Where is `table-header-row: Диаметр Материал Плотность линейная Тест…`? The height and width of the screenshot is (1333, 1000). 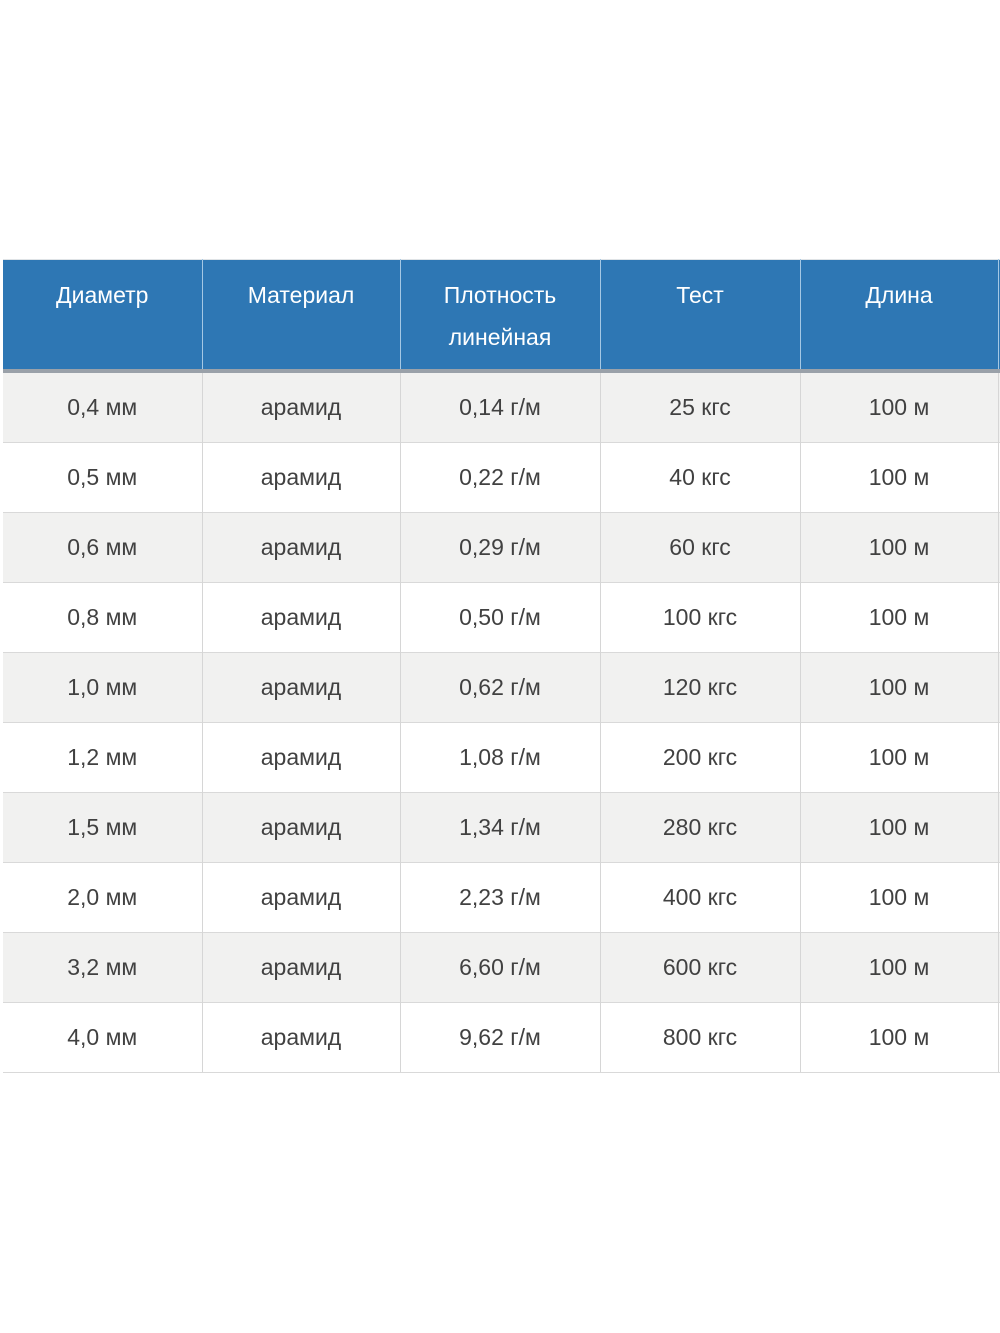 table-header-row: Диаметр Материал Плотность линейная Тест… is located at coordinates (501, 315).